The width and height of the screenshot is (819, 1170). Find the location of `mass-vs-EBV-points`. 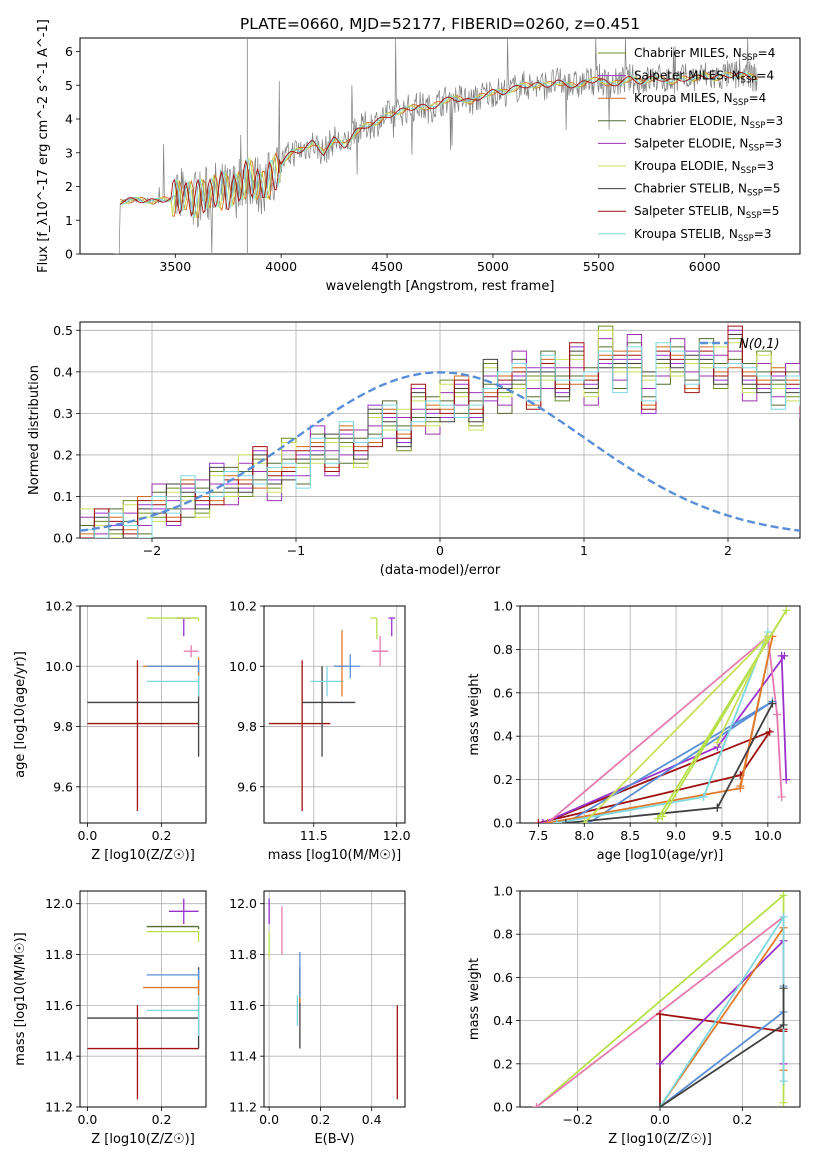

mass-vs-EBV-points is located at coordinates (333, 999).